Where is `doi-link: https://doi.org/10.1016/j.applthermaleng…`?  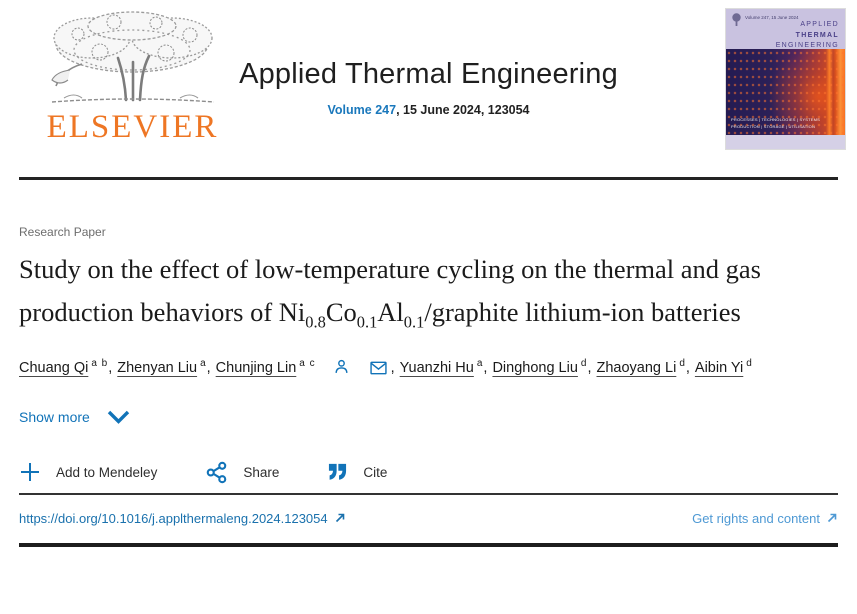
doi-link: https://doi.org/10.1016/j.applthermaleng… is located at coordinates (182, 518).